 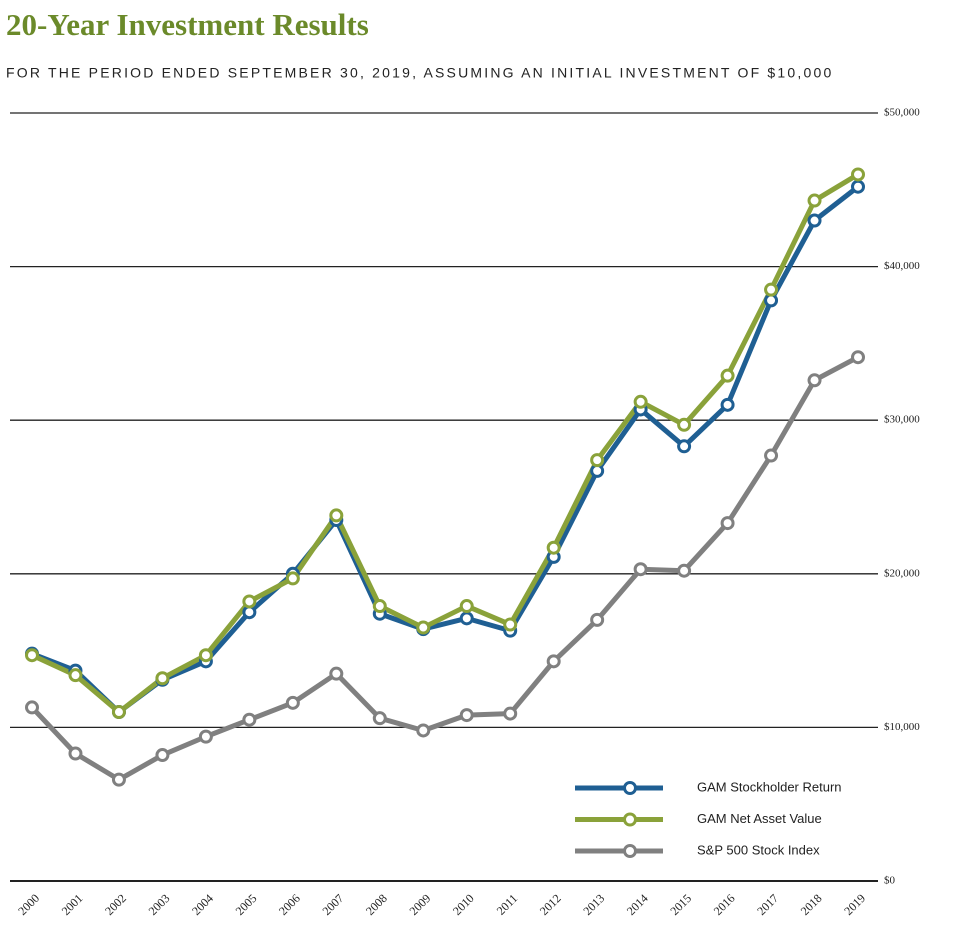 I want to click on x-tick-label: 2013, so click(x=593, y=904).